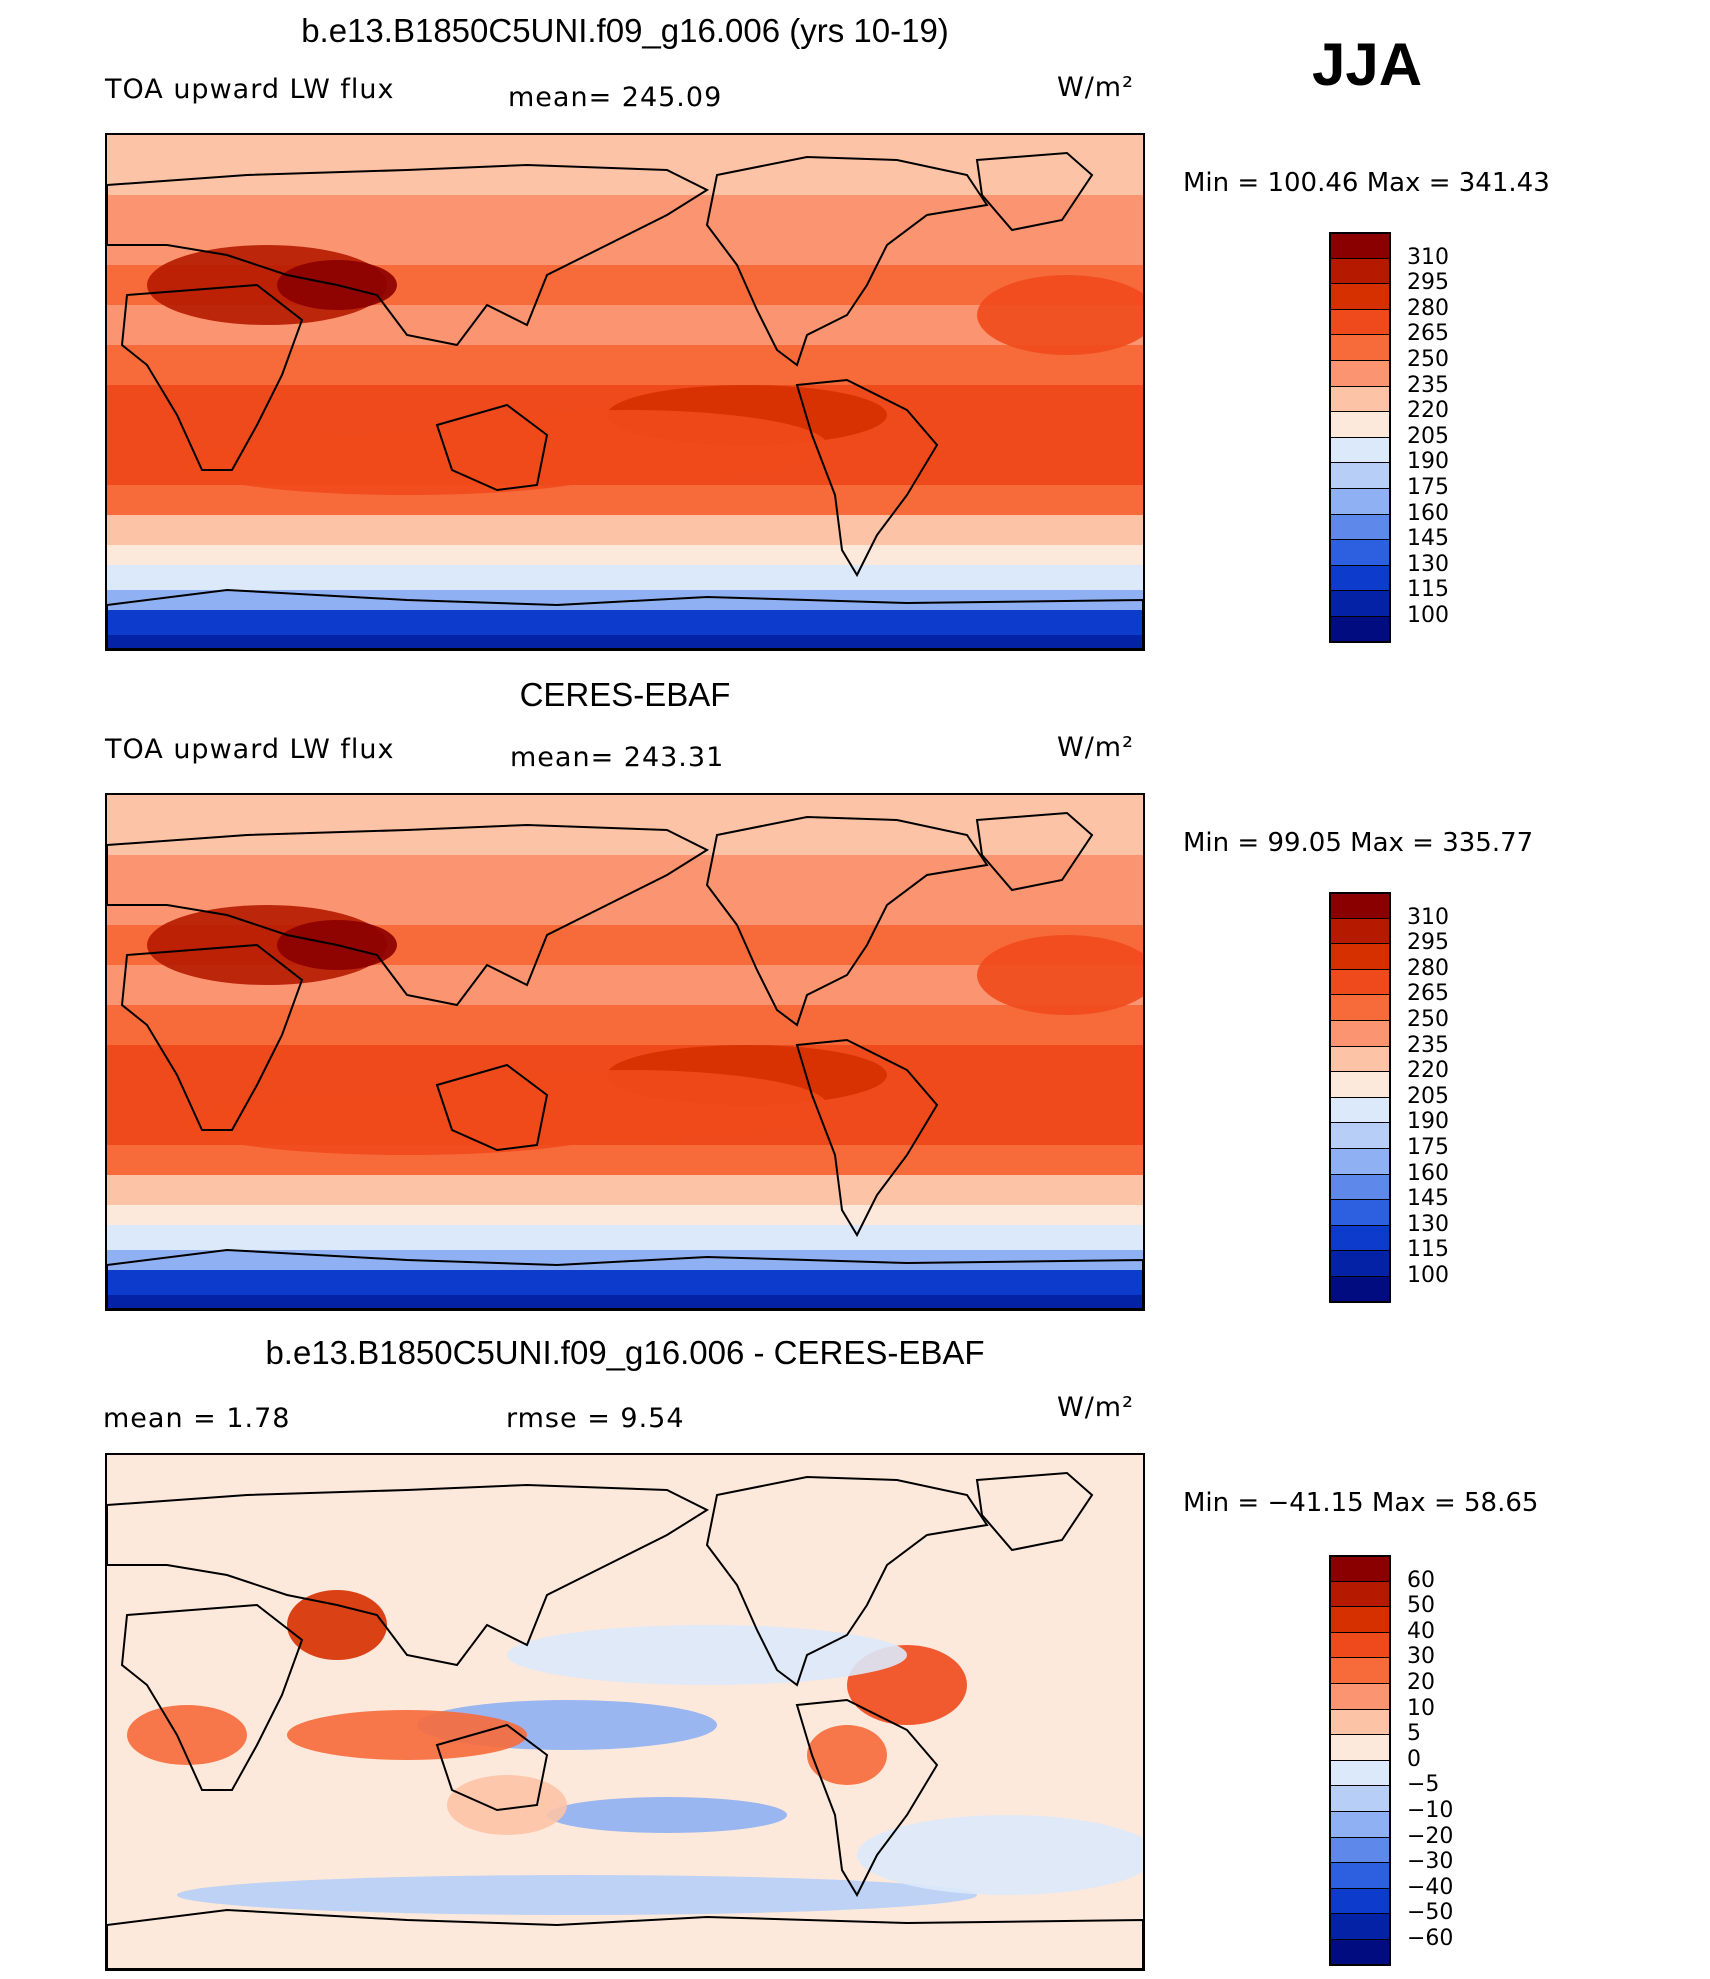 This screenshot has width=1710, height=1979. Describe the element at coordinates (1430, 1938) in the screenshot. I see `colorbar-tick-label: −60` at that location.